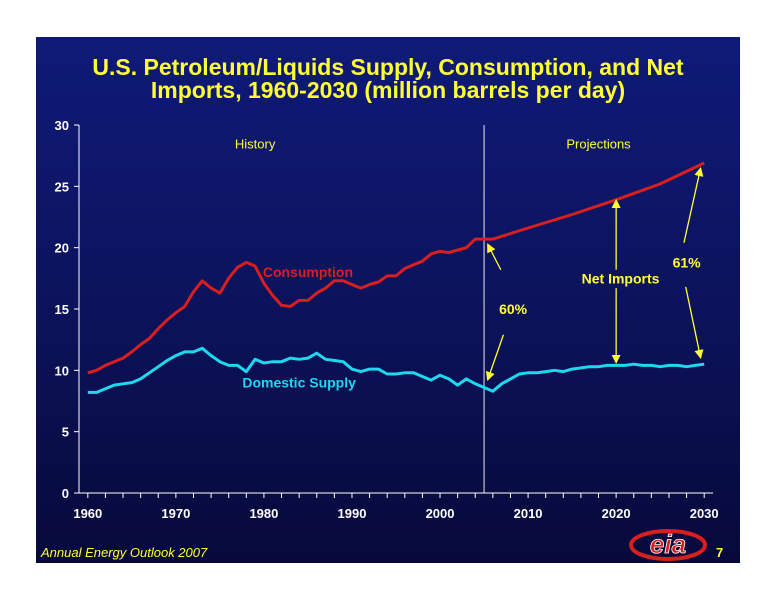 The width and height of the screenshot is (776, 600). I want to click on y-tick-label: 5, so click(65, 432).